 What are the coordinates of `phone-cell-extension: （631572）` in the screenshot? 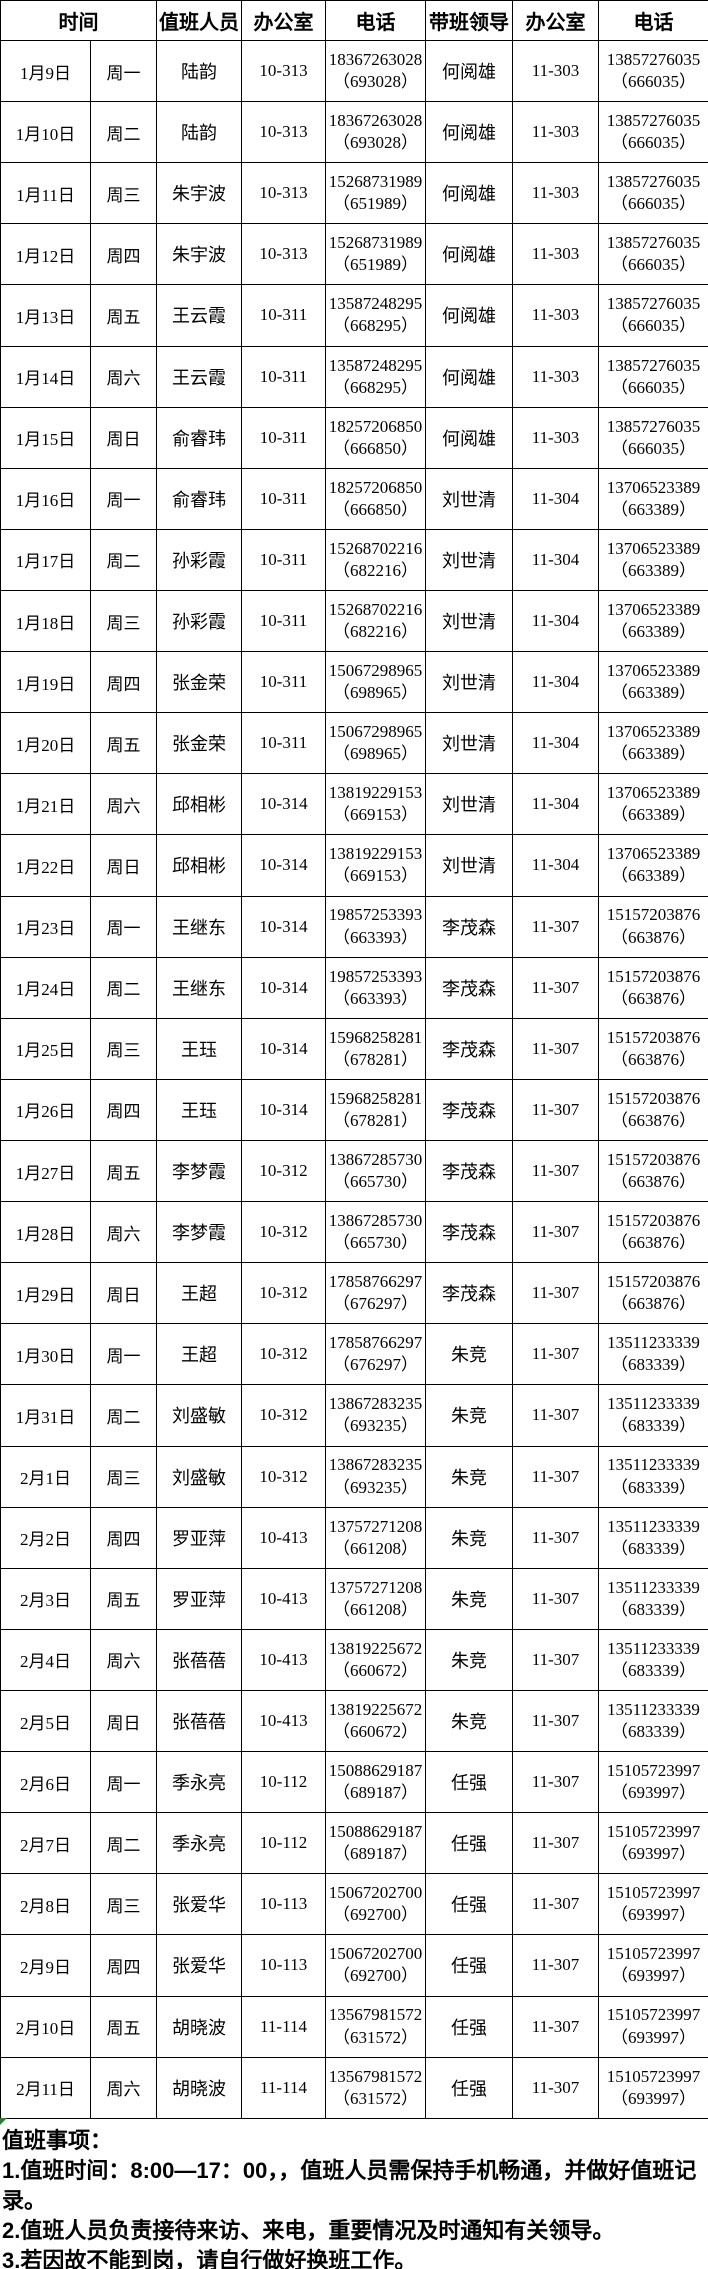 It's located at (375, 2098).